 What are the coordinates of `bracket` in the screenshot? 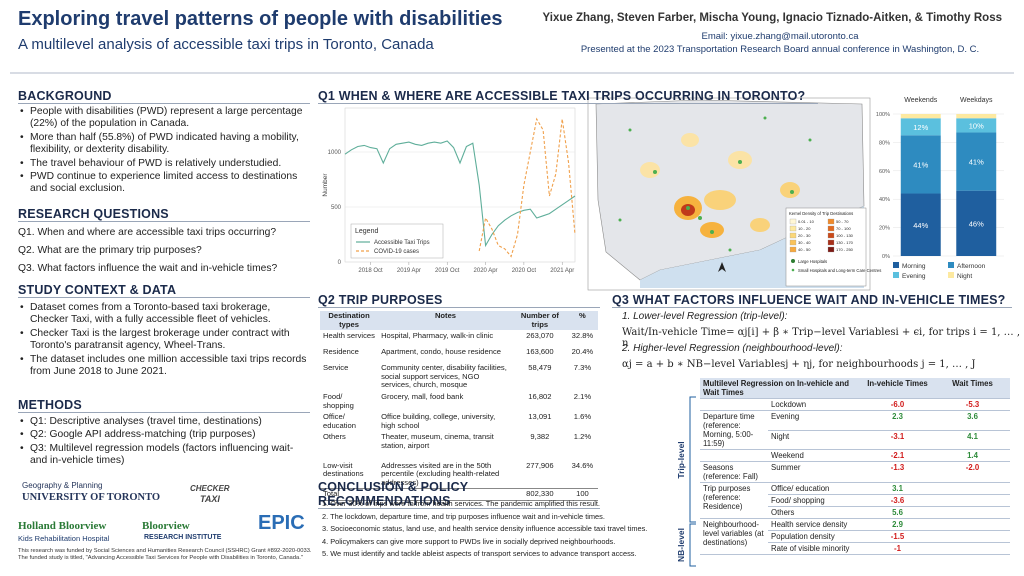 It's located at (692, 459).